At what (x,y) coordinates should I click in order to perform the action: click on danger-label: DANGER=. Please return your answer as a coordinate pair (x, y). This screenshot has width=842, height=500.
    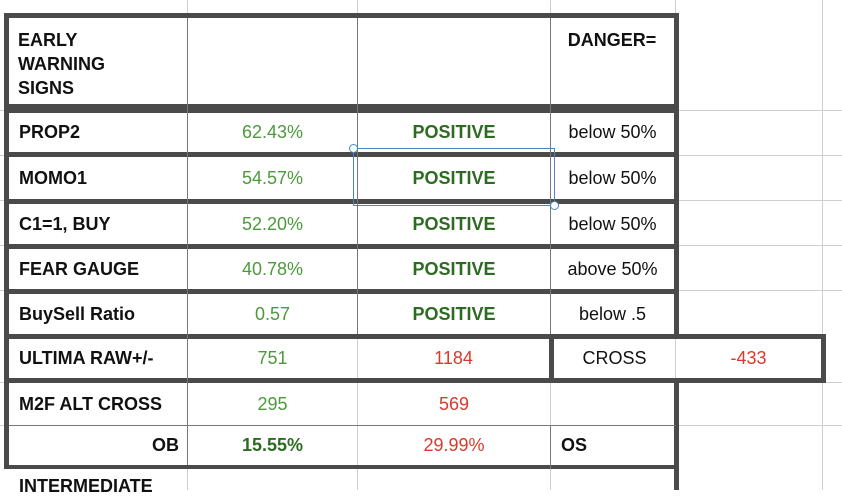
    Looking at the image, I should click on (612, 39).